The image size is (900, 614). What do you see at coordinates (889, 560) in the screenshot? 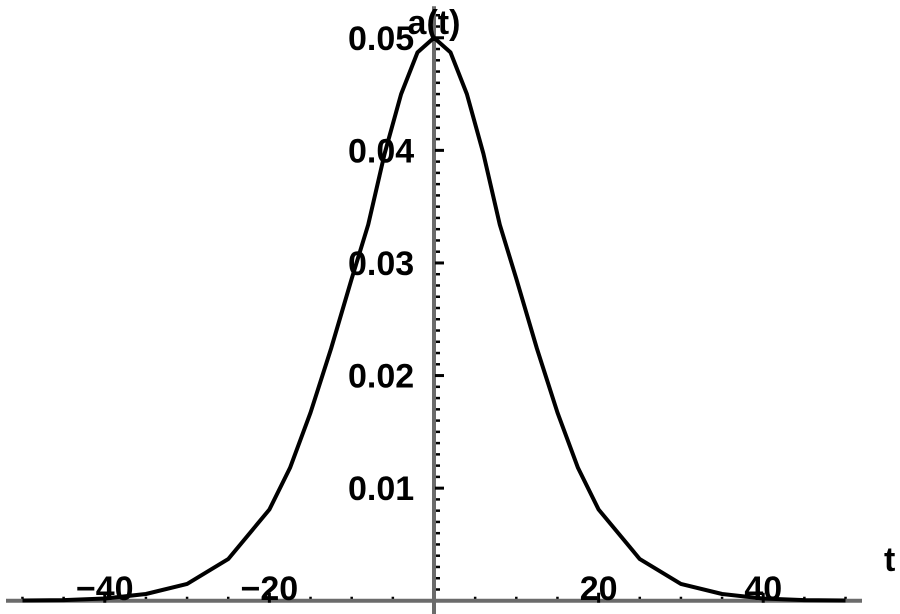
I see `x-axis-label: t` at bounding box center [889, 560].